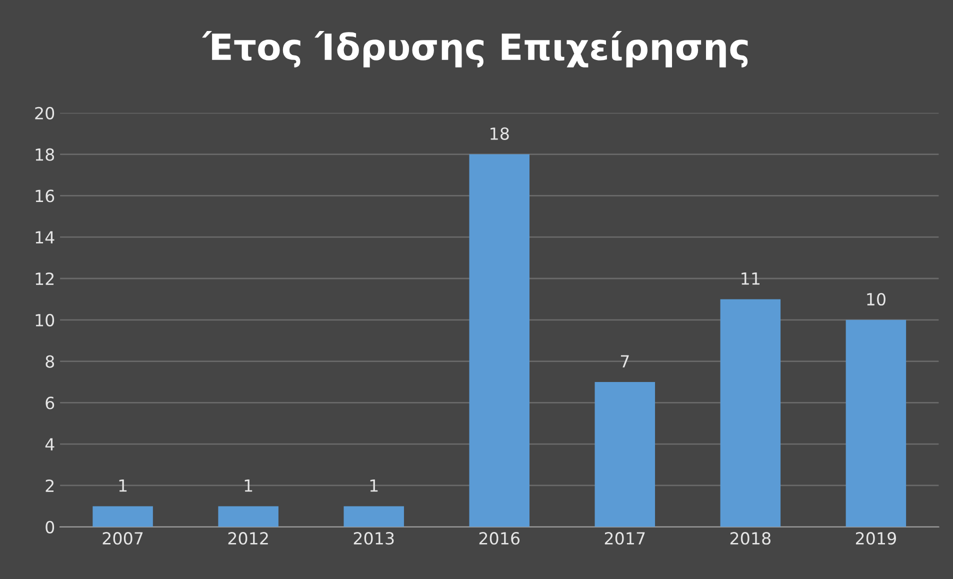  What do you see at coordinates (50, 361) in the screenshot?
I see `y-tick-label: 8` at bounding box center [50, 361].